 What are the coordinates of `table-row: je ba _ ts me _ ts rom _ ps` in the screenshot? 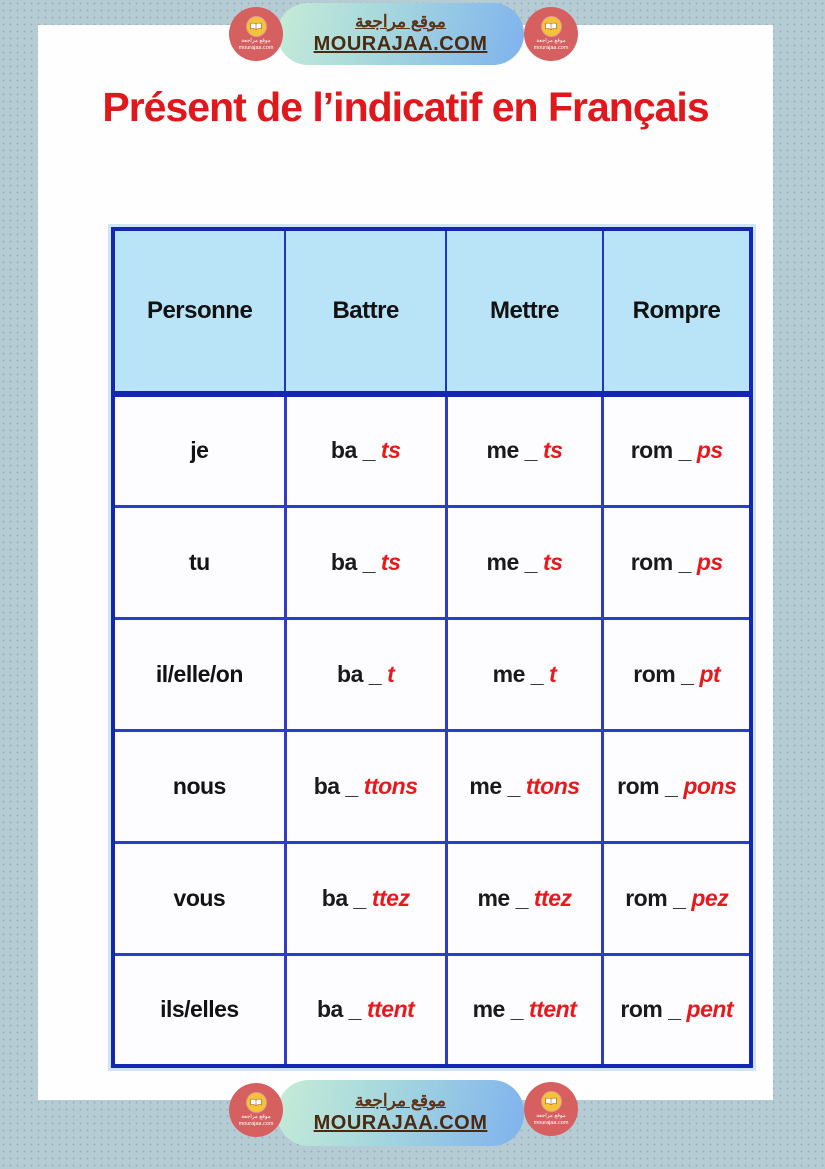 It's located at (432, 450).